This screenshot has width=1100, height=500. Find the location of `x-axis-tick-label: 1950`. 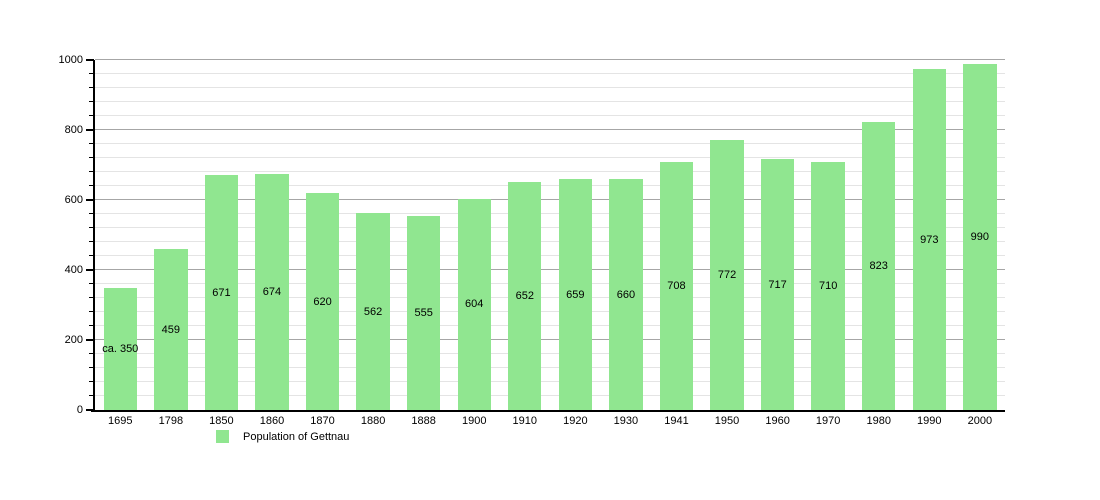

x-axis-tick-label: 1950 is located at coordinates (727, 421).